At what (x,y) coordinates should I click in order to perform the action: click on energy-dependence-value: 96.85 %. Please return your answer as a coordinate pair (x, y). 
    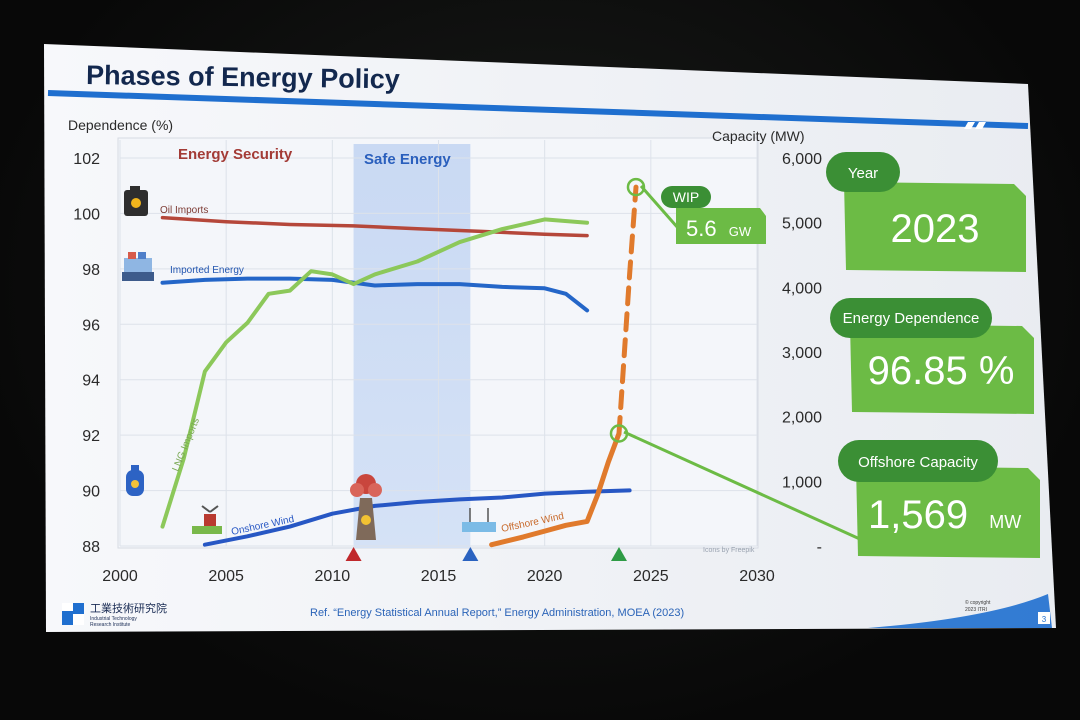
    Looking at the image, I should click on (941, 371).